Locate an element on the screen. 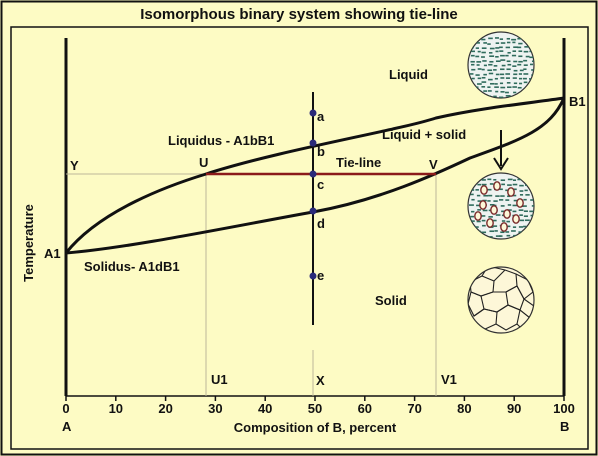  point-d is located at coordinates (313, 211).